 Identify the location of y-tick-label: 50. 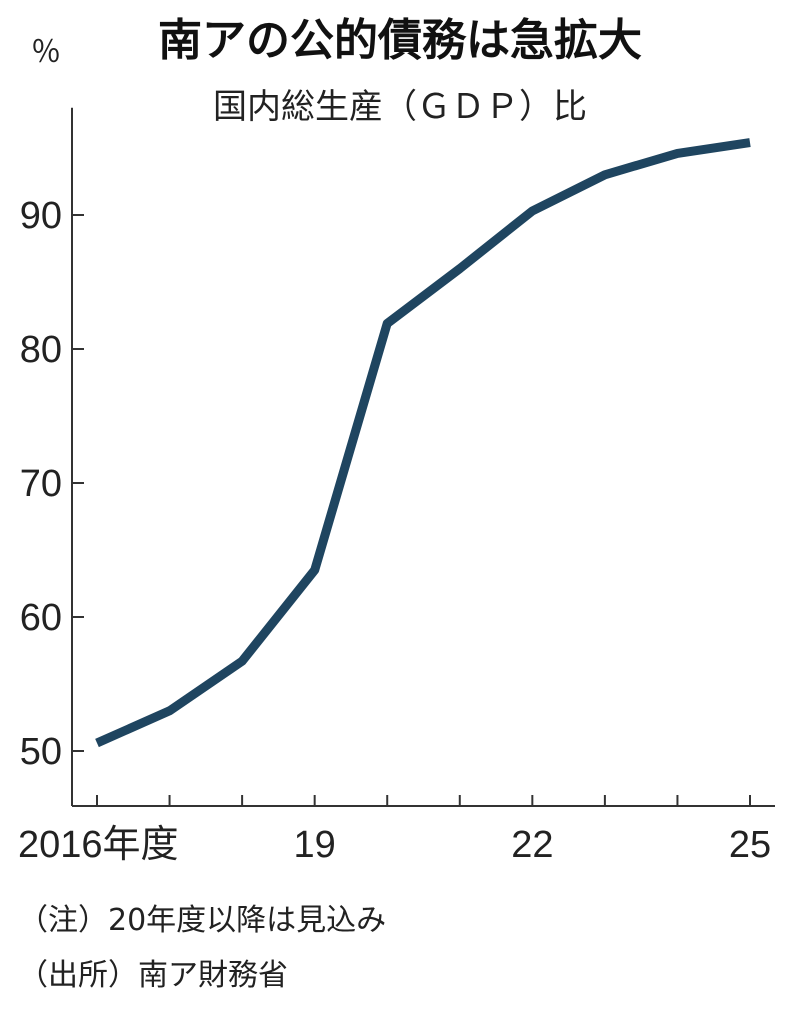
(41, 752).